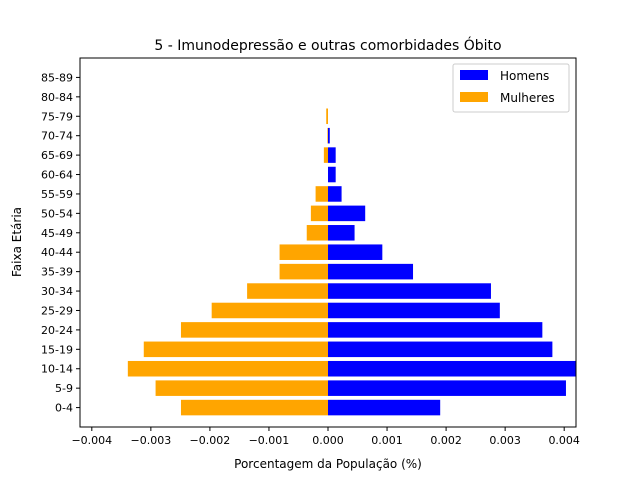 This screenshot has height=480, width=640. Describe the element at coordinates (511, 88) in the screenshot. I see `legend: Homens Mulheres` at that location.